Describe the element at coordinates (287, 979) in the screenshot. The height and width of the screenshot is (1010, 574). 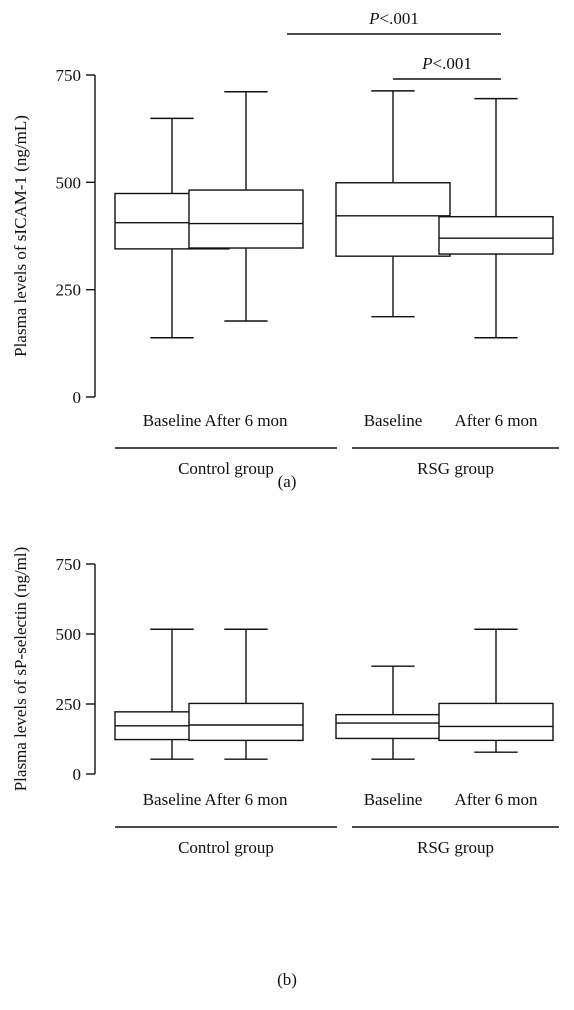
I see `panel-label: (b)` at that location.